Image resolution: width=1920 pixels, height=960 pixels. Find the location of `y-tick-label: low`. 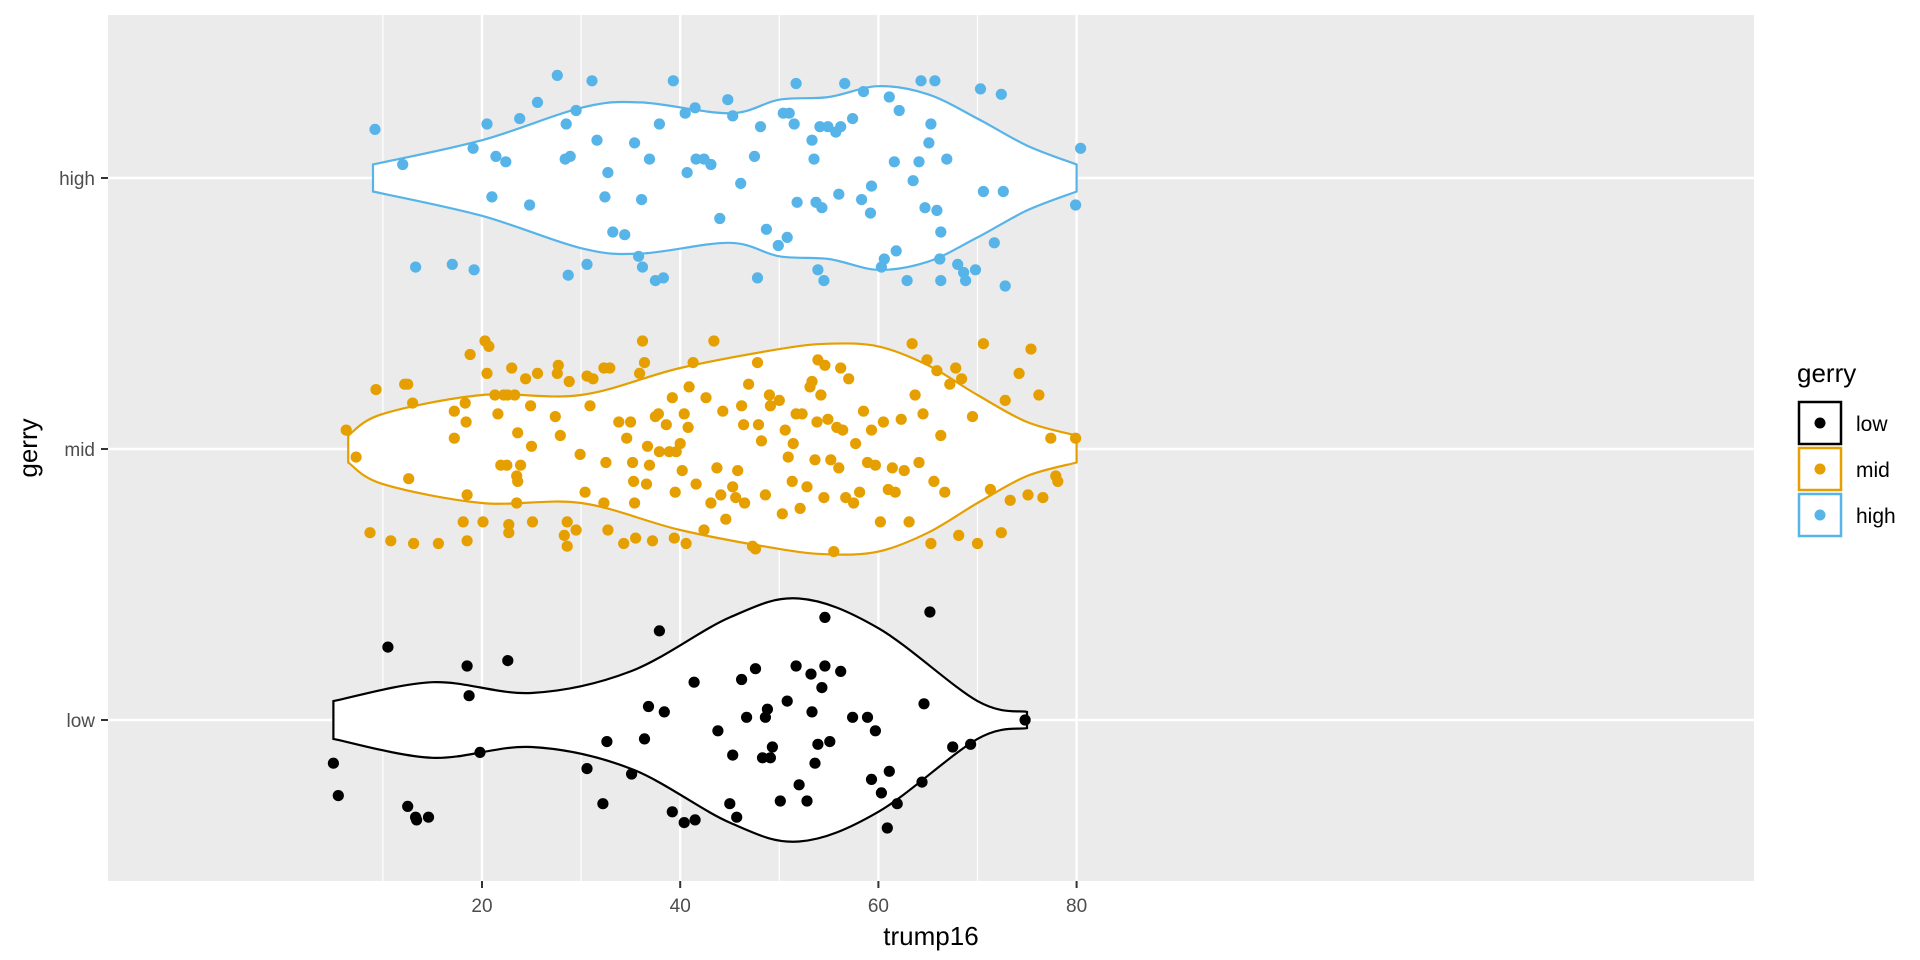

y-tick-label: low is located at coordinates (80, 721).